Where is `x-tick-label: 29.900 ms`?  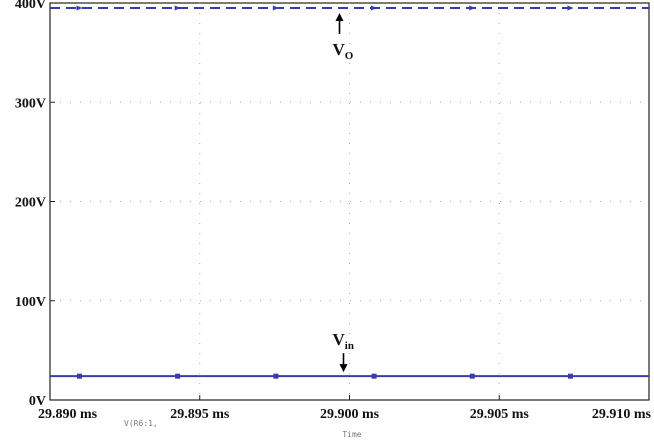 x-tick-label: 29.900 ms is located at coordinates (350, 414).